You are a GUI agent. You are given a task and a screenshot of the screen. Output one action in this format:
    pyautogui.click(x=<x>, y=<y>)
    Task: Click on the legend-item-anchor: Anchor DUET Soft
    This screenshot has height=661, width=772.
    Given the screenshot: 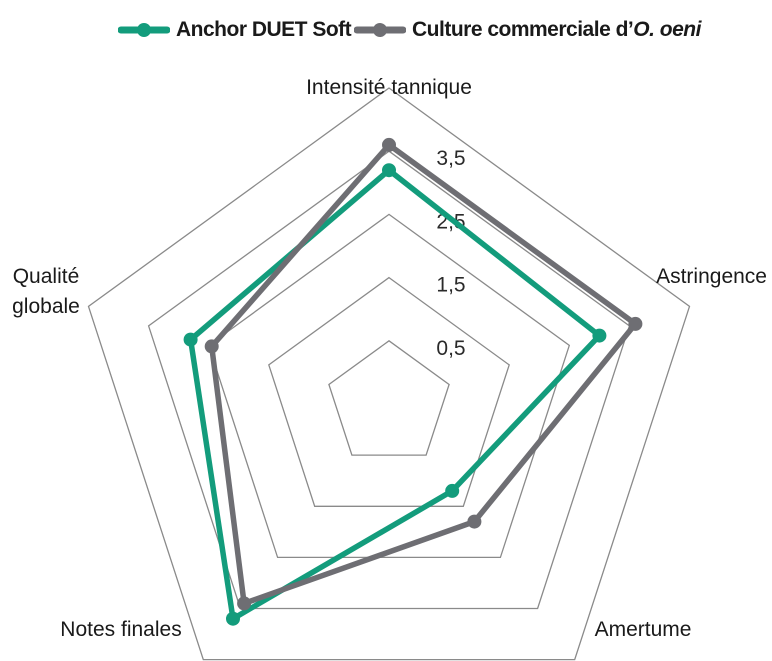 What is the action you would take?
    pyautogui.click(x=235, y=30)
    